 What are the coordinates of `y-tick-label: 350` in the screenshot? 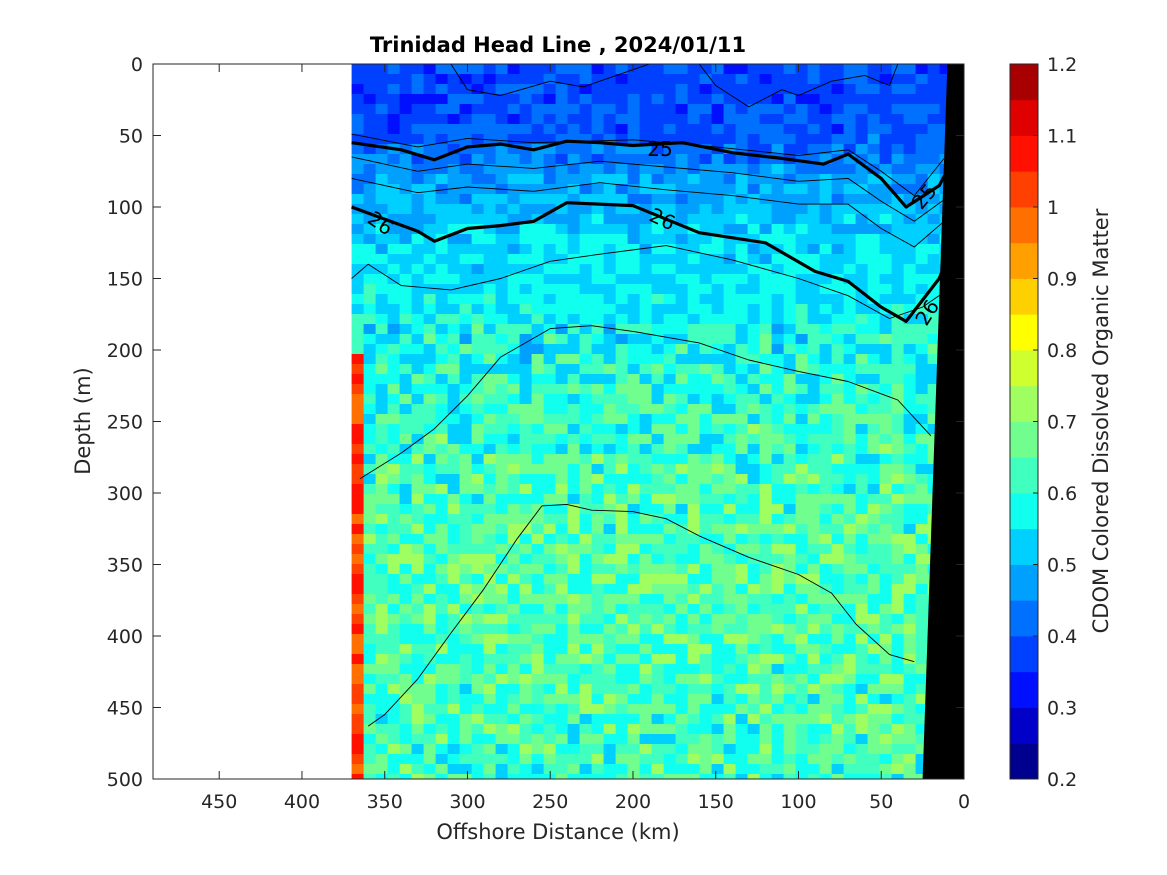 It's located at (125, 566).